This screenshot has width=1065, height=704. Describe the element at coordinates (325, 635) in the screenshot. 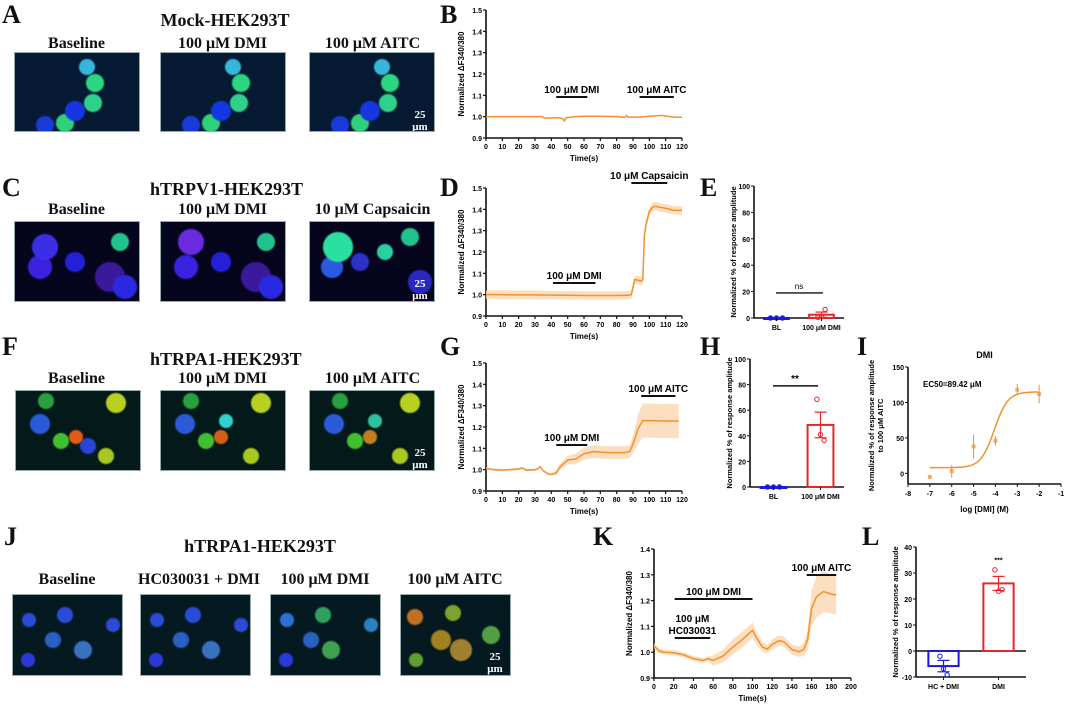

I see `micrograph-j-dmi` at that location.